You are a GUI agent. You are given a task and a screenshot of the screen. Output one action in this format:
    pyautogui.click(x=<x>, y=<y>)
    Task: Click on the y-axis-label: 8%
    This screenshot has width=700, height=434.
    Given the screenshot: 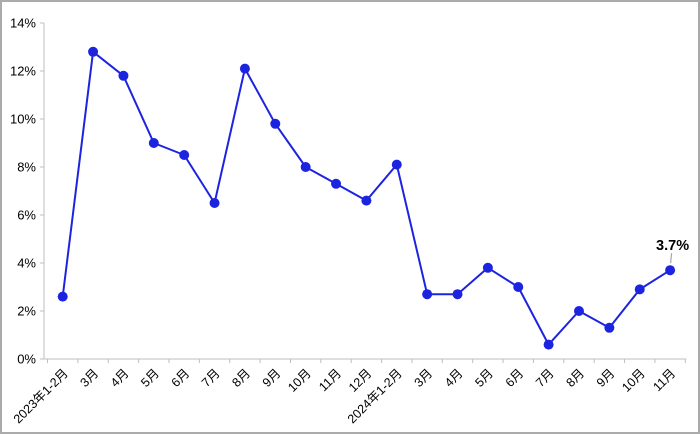 What is the action you would take?
    pyautogui.click(x=26, y=167)
    